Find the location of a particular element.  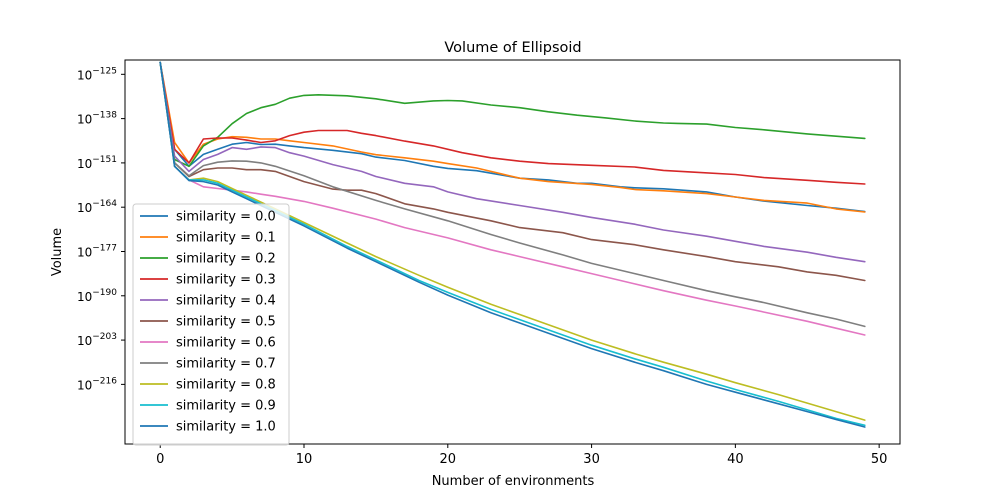

y-tick-exponent: −138 is located at coordinates (104, 116).